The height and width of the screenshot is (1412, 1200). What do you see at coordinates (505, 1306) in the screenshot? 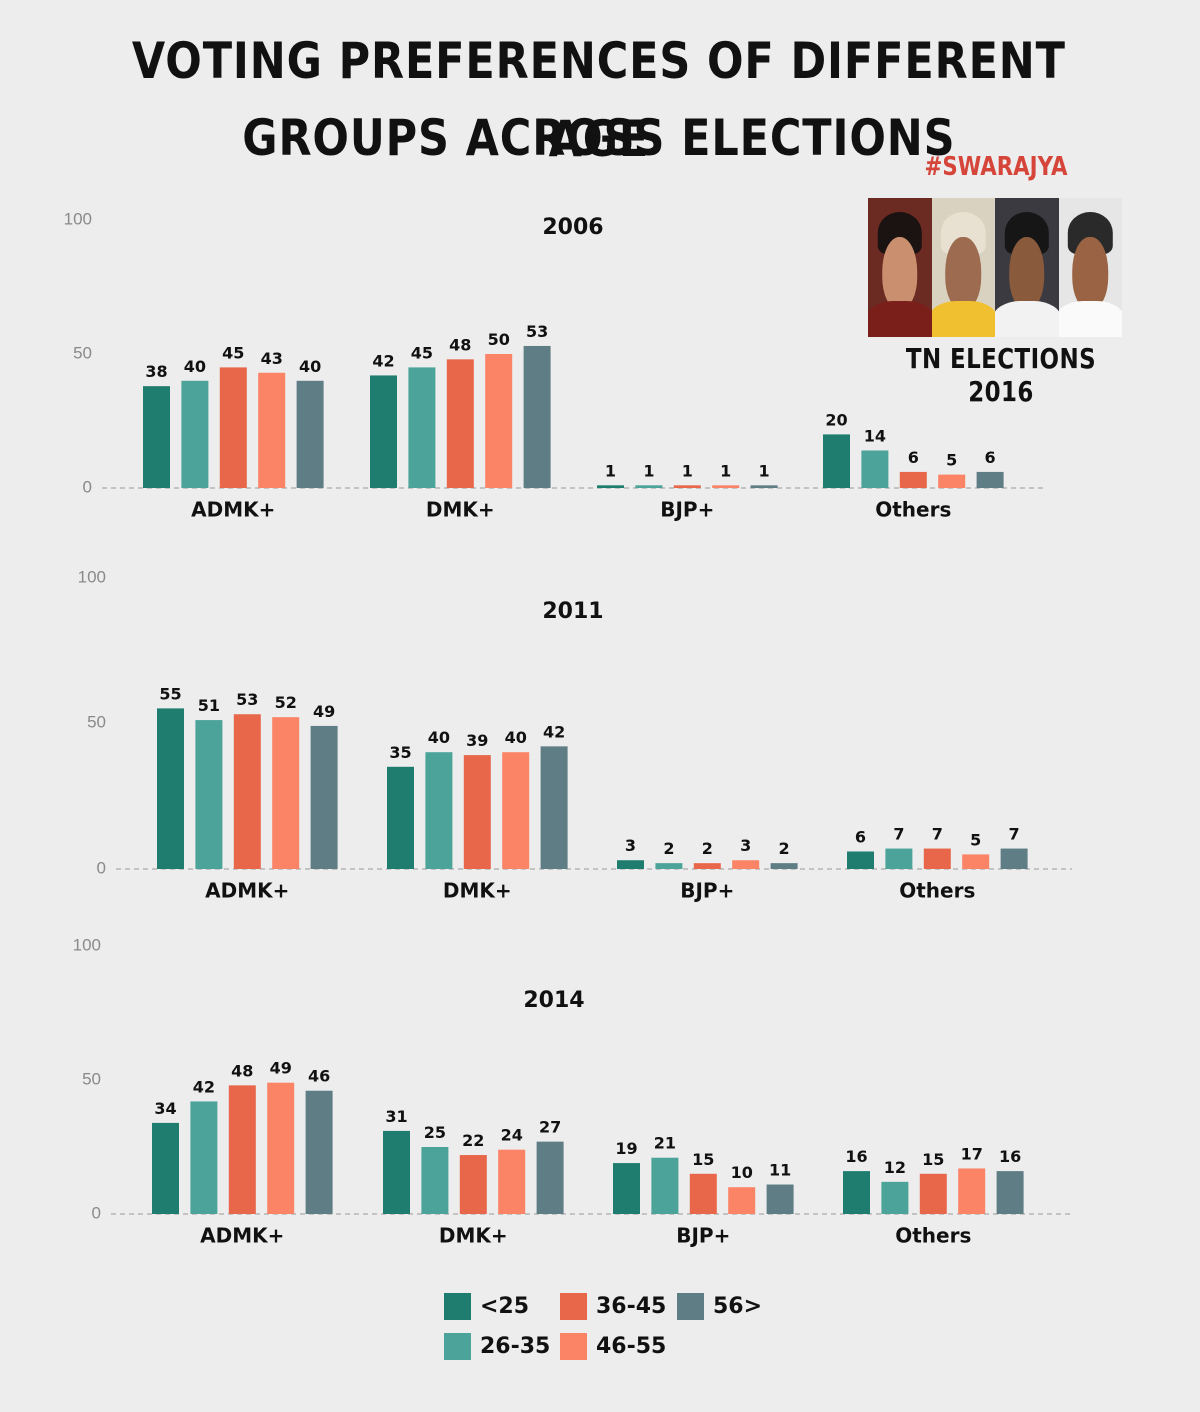
I see `legend-label: <25` at bounding box center [505, 1306].